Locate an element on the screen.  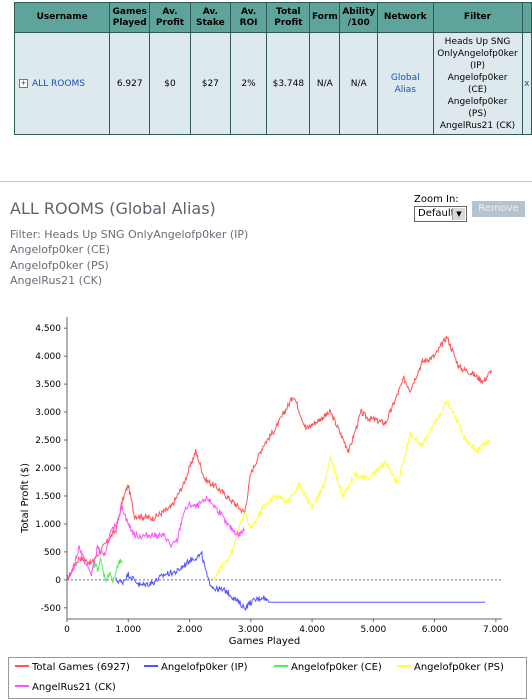
col-ability: Ability /100 is located at coordinates (358, 17).